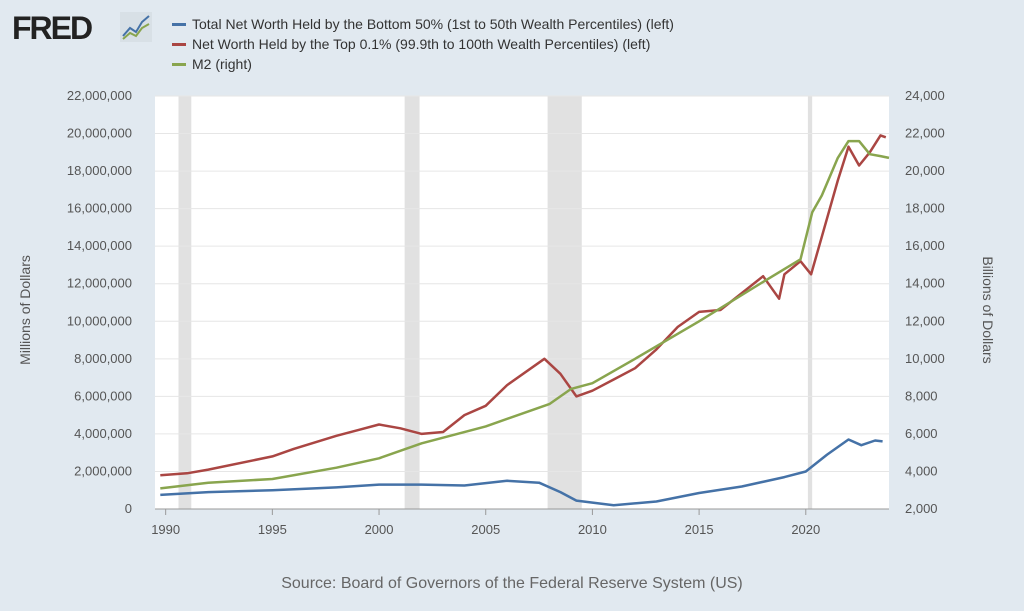 This screenshot has width=1024, height=611. What do you see at coordinates (925, 283) in the screenshot?
I see `y-tick-label-right: 14,000` at bounding box center [925, 283].